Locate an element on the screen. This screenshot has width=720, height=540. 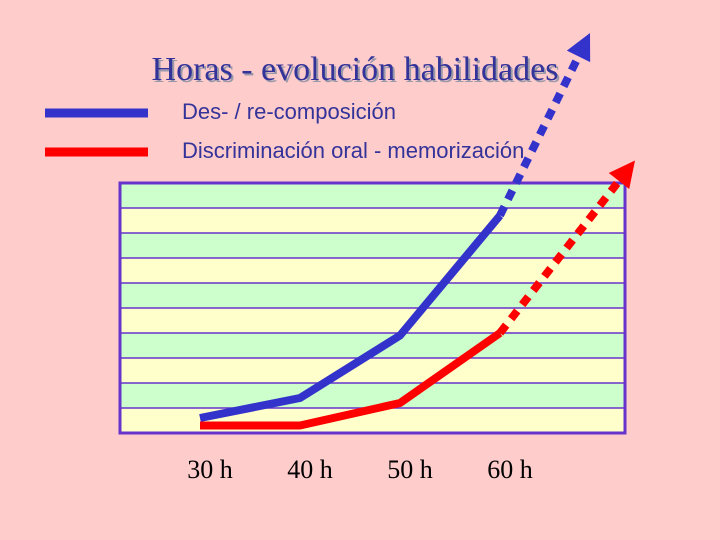
legend-label: Des- / re-composición is located at coordinates (289, 111).